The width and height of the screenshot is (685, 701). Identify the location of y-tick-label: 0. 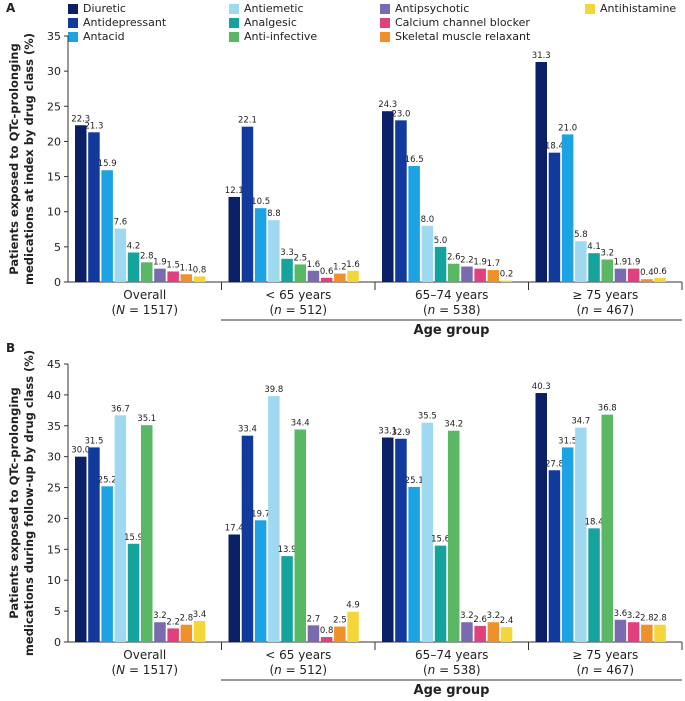
(57, 282).